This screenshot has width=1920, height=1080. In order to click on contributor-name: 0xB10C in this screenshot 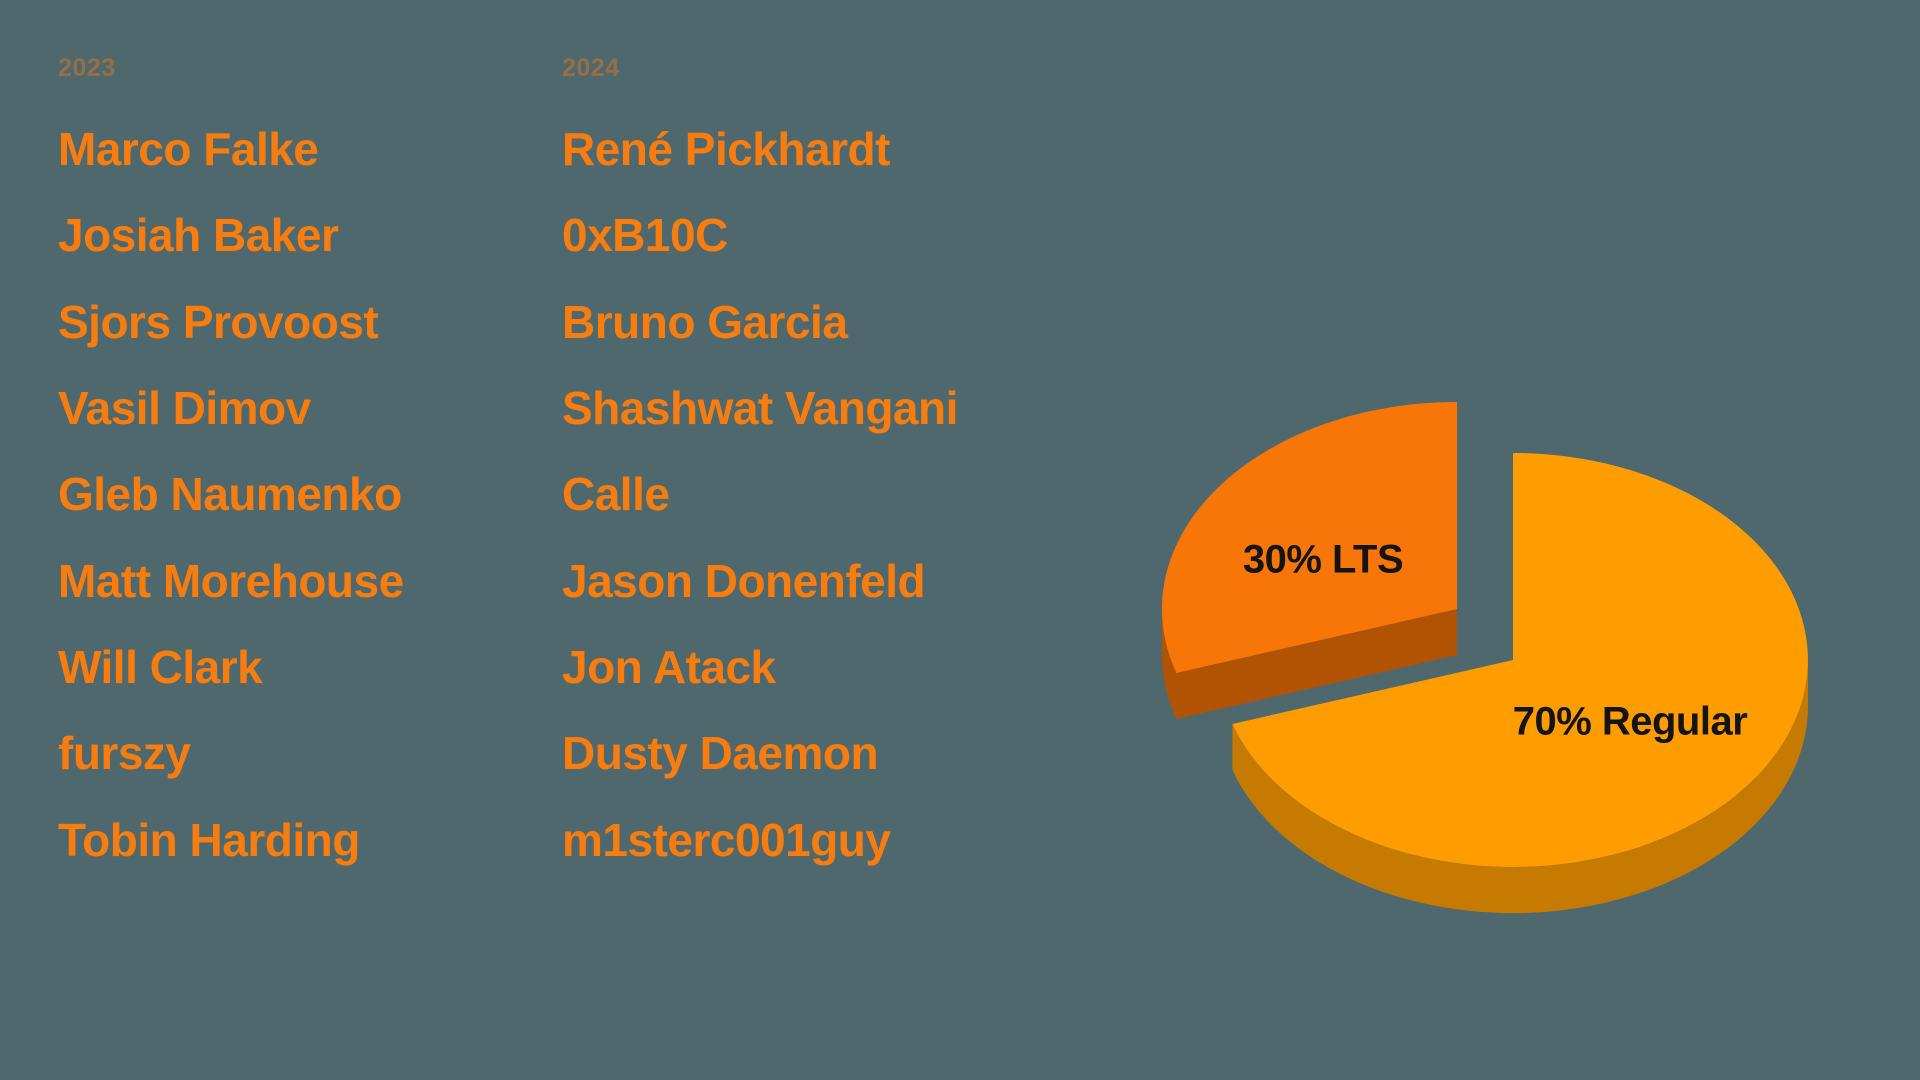, I will do `click(645, 235)`.